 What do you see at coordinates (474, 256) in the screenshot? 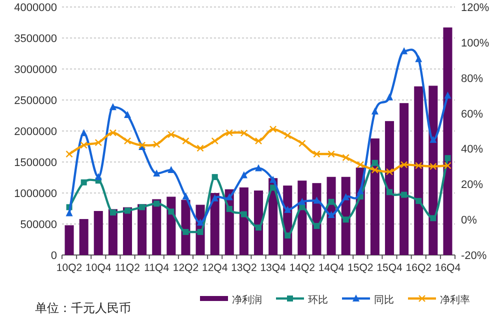
I see `y2-tick-label: -20%` at bounding box center [474, 256].